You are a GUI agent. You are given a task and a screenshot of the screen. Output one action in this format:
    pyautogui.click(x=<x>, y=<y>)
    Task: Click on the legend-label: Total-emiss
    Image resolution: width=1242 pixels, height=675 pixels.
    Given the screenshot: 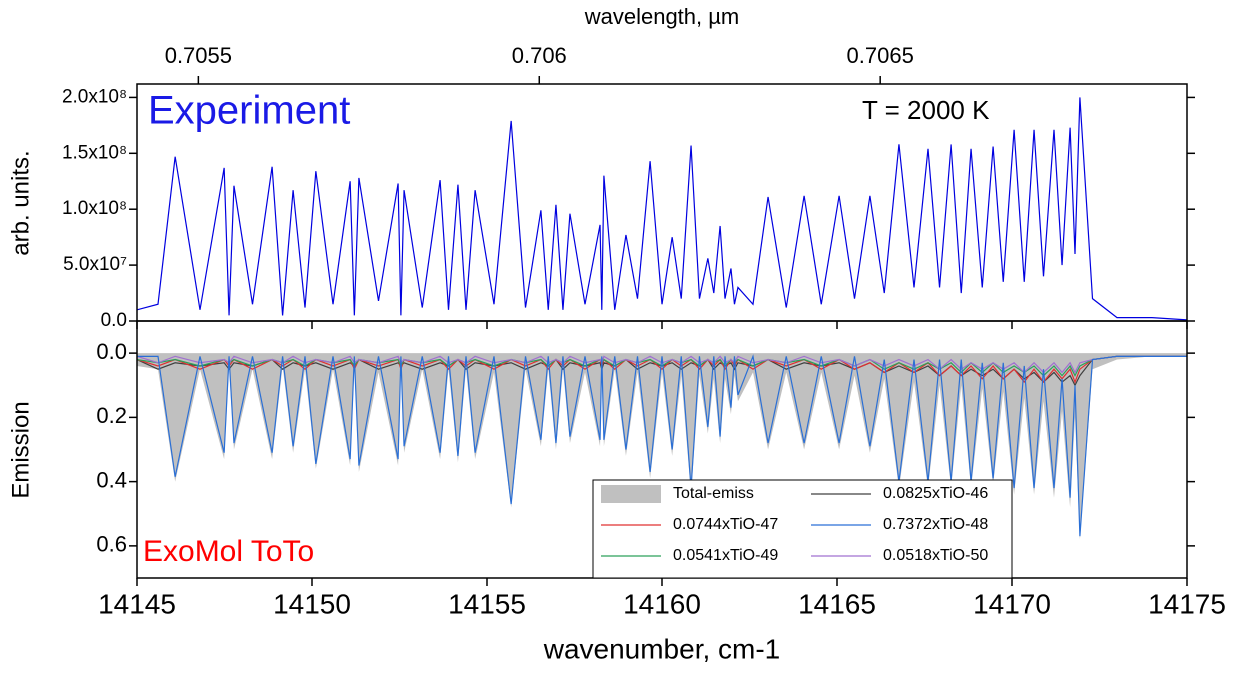 What is the action you would take?
    pyautogui.click(x=713, y=493)
    